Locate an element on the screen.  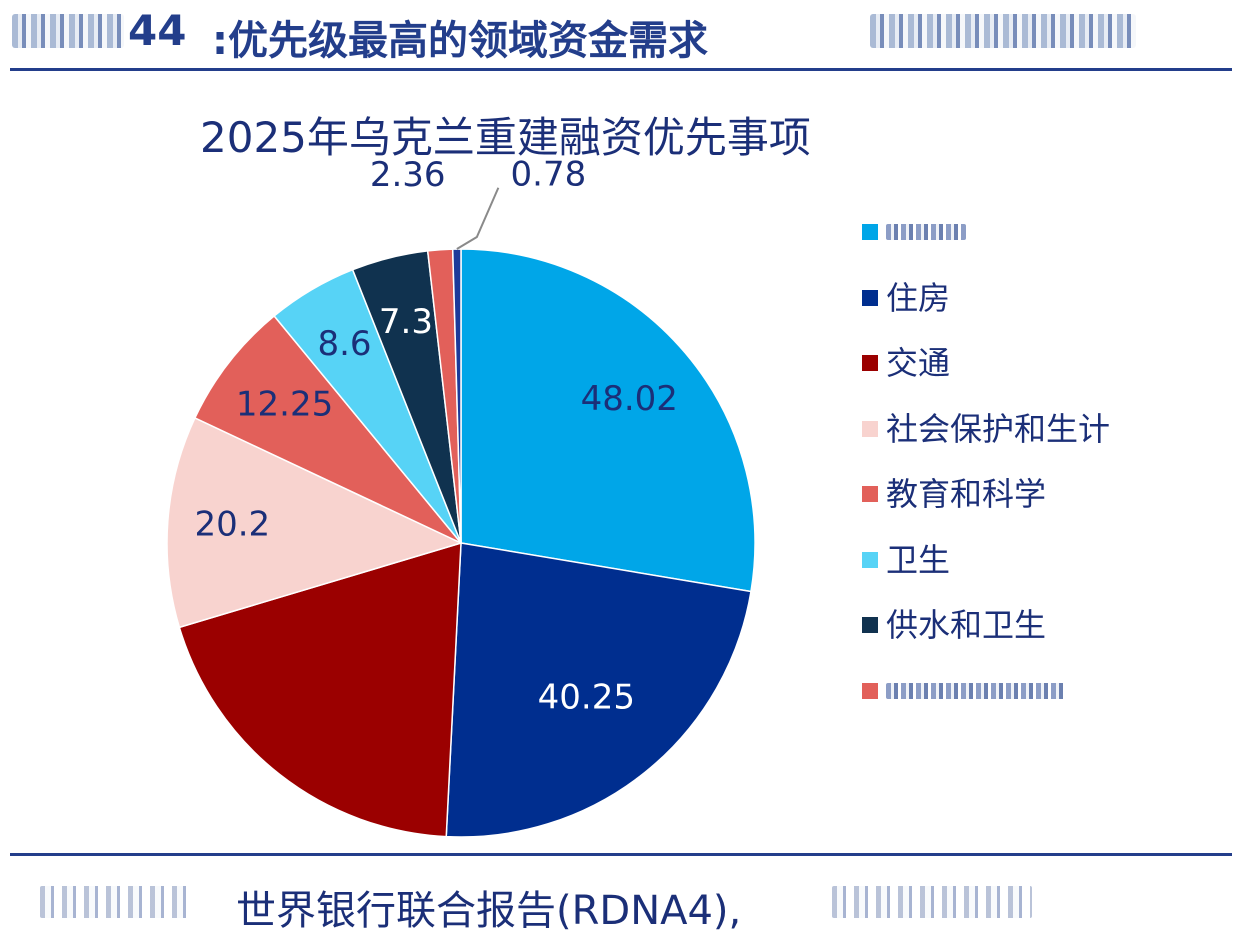
legend-label-4: 教育和科学 is located at coordinates (966, 494).